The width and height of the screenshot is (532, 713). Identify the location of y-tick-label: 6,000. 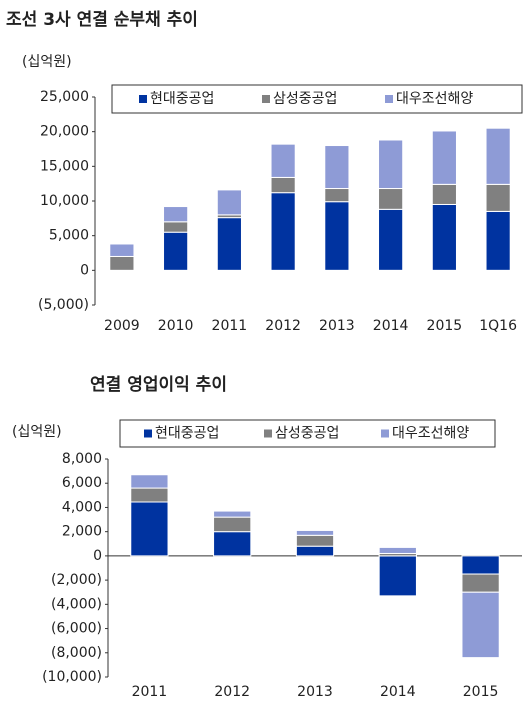
(82, 483).